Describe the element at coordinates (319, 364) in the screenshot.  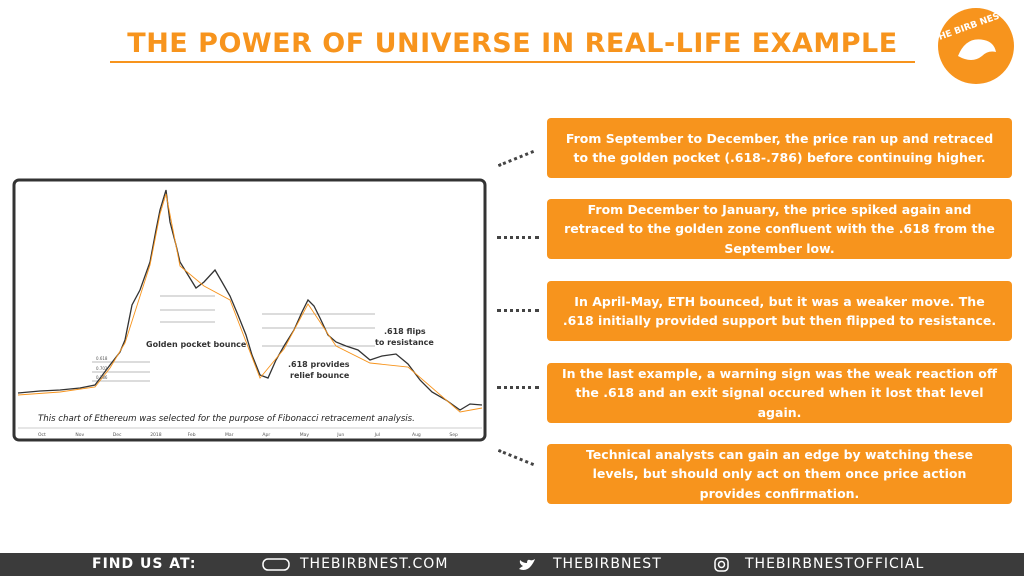
I see `annotation: .618 provides` at that location.